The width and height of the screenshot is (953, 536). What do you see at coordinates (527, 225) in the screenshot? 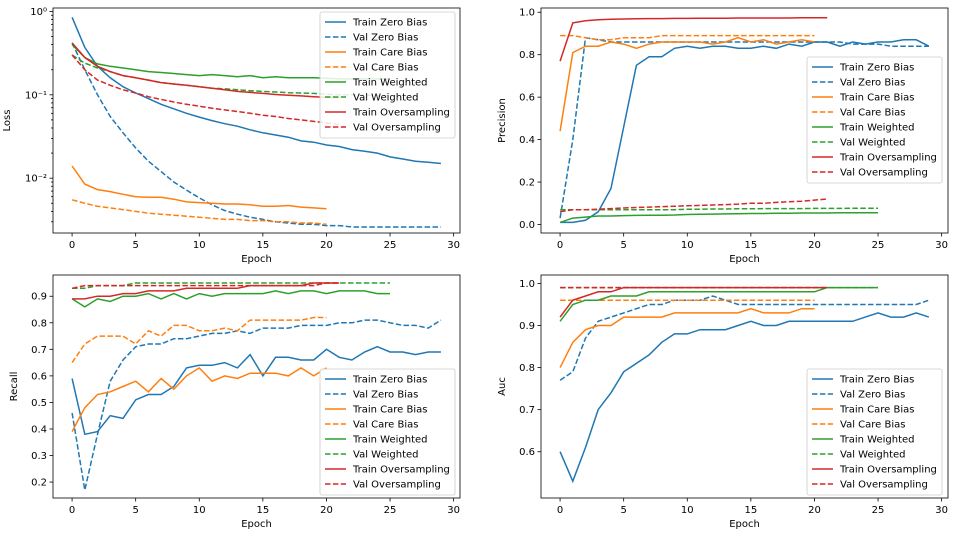
I see `y-tick-label: 0.0` at bounding box center [527, 225].